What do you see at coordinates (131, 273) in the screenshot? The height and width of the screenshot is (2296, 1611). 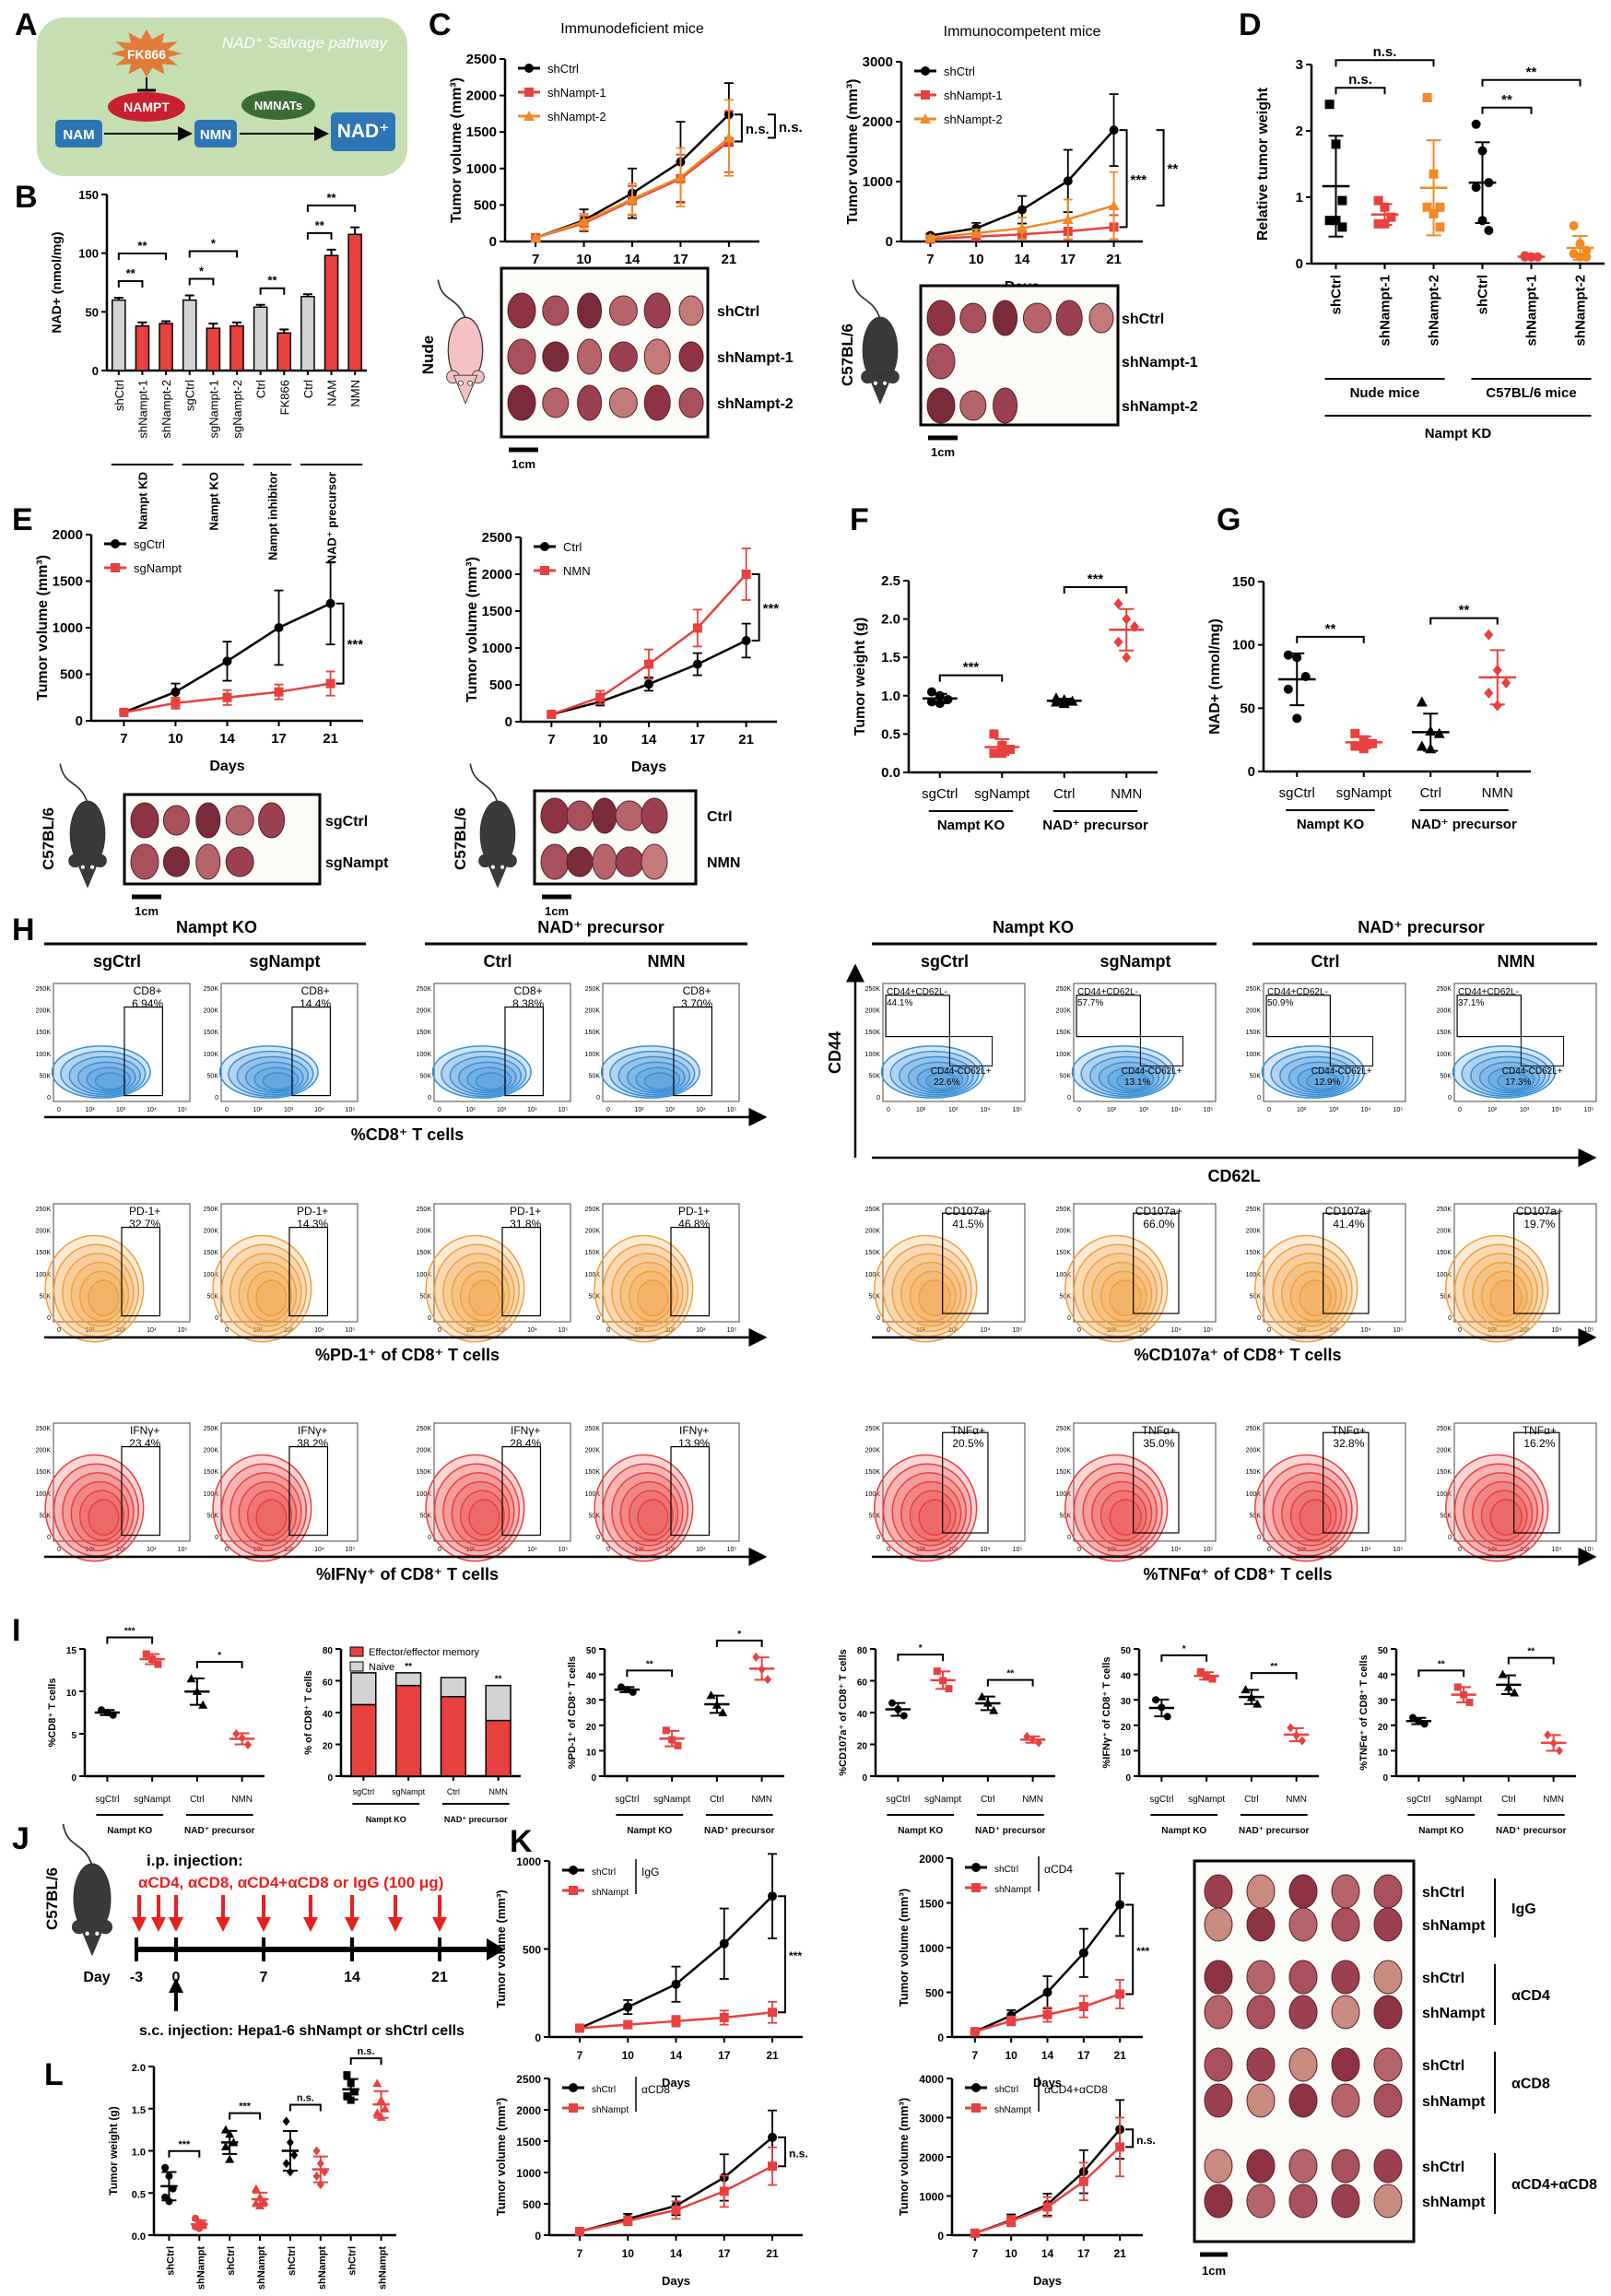 I see `significance-label: **` at bounding box center [131, 273].